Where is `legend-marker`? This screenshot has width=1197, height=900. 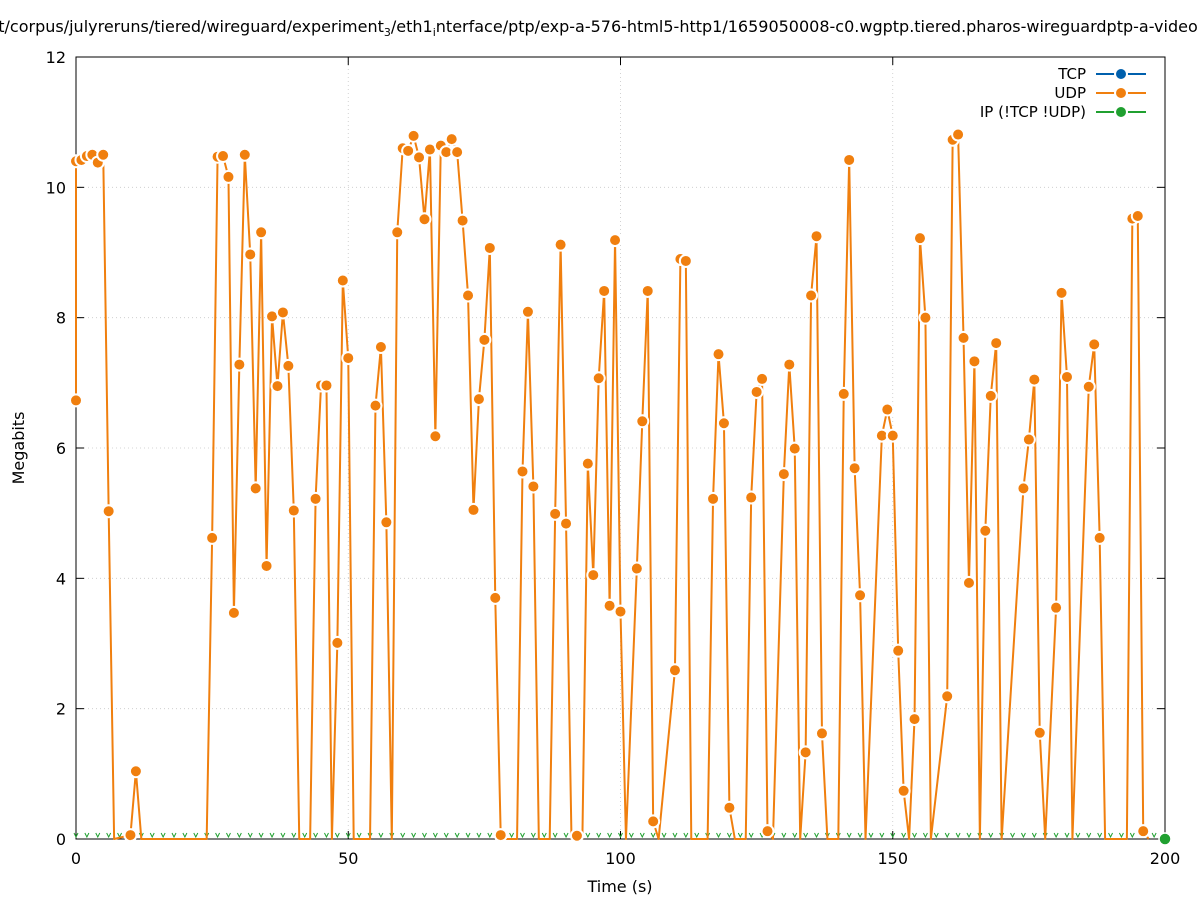 legend-marker is located at coordinates (1121, 93).